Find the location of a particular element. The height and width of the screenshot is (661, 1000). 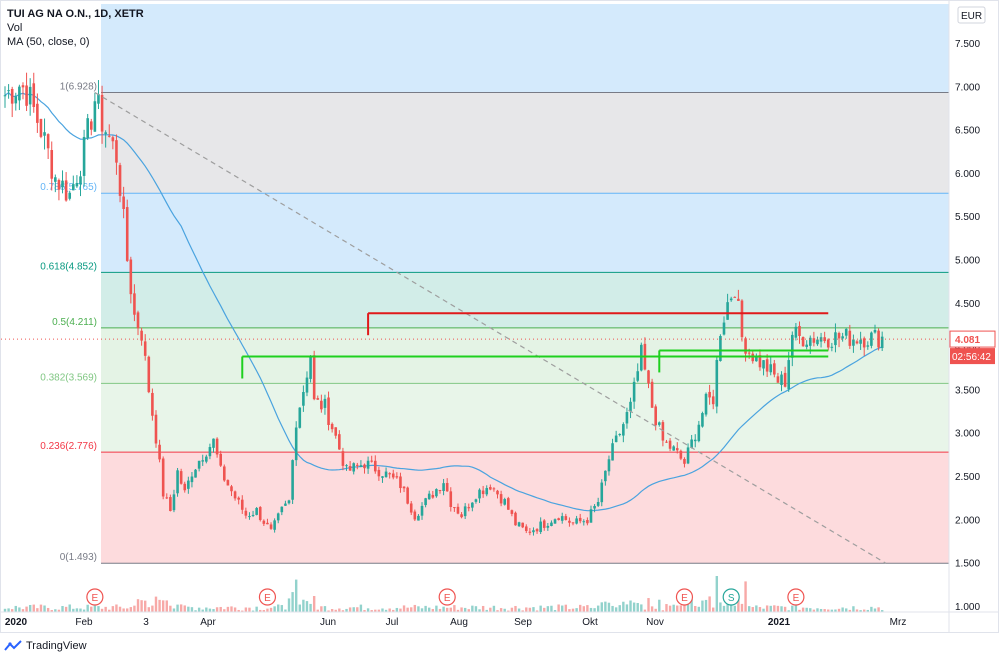

time-axis: 2020 Feb 3 Apr Jun Jul Aug Sep Okt Nov 2021 Mrz is located at coordinates (455, 622).